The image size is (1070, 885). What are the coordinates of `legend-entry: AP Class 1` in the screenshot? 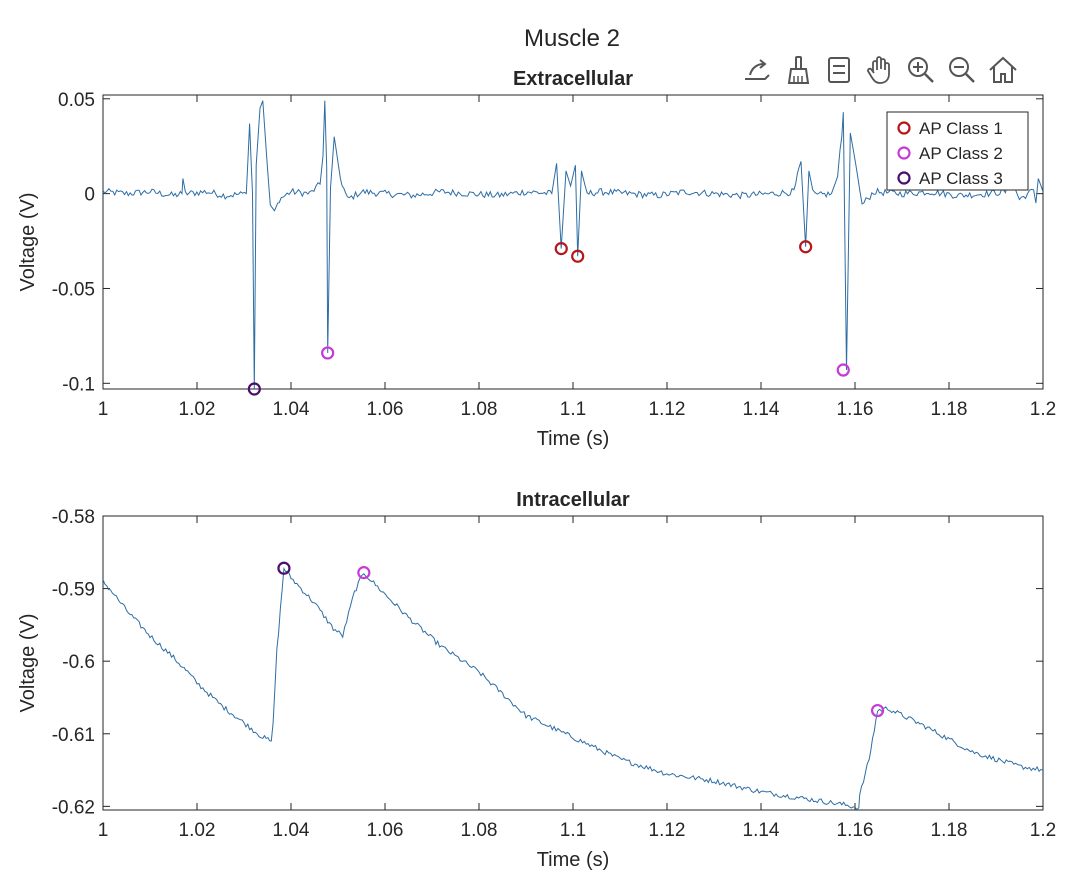 It's located at (961, 128).